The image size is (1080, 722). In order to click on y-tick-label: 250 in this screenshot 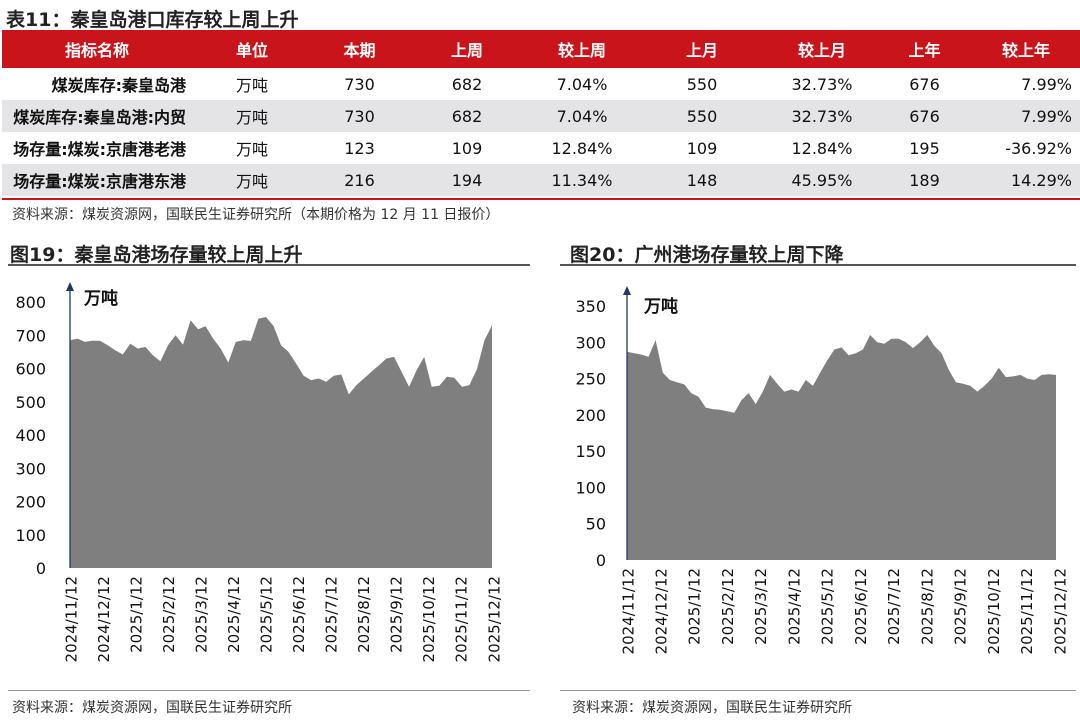, I will do `click(590, 379)`.